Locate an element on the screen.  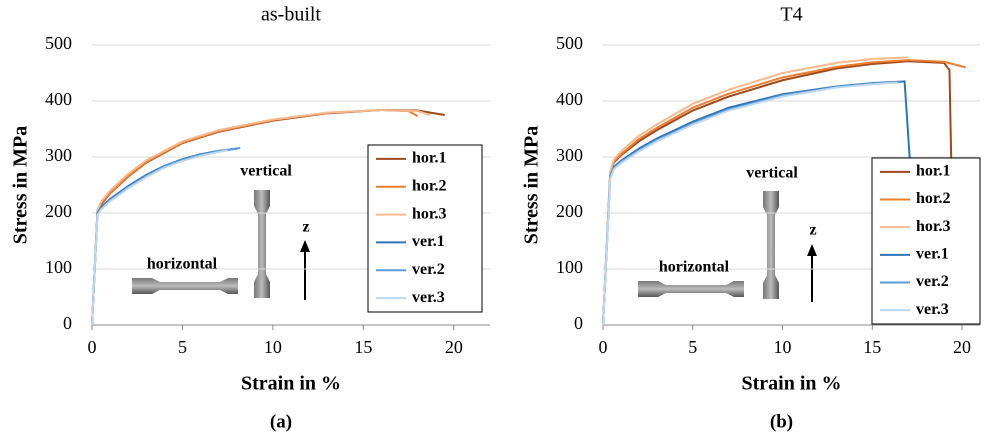
chart-title: as-built is located at coordinates (291, 15).